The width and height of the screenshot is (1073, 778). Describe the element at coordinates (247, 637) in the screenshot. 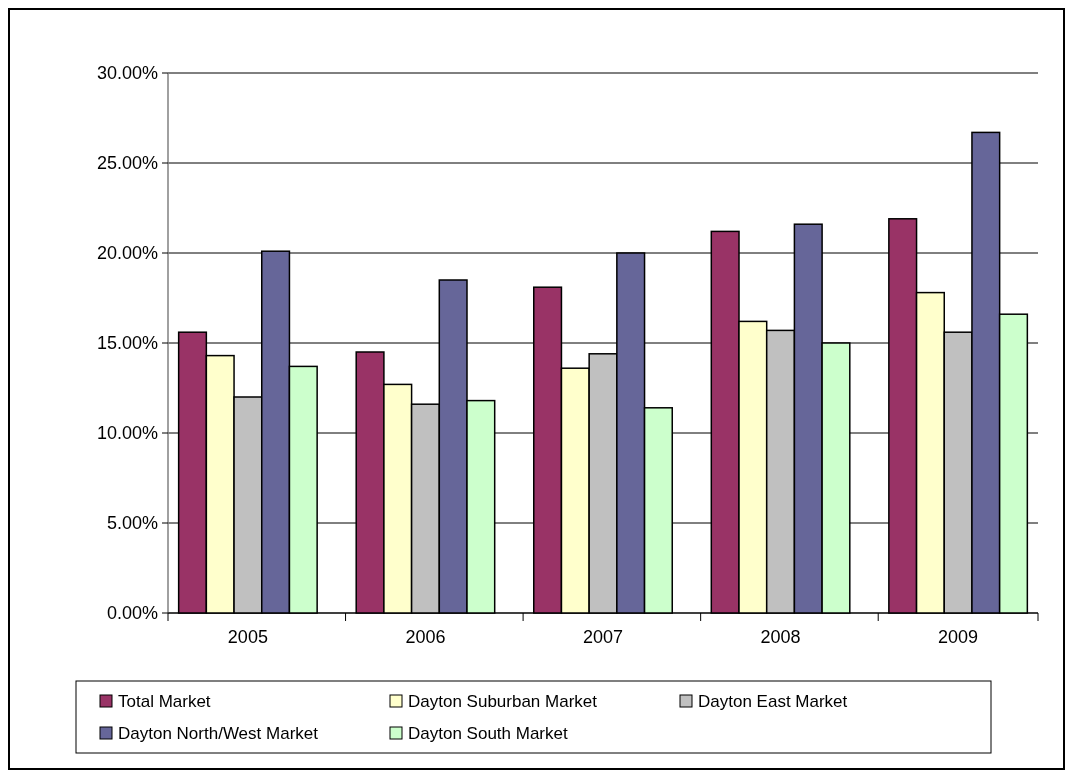

I see `x-tick-label: 2005` at that location.